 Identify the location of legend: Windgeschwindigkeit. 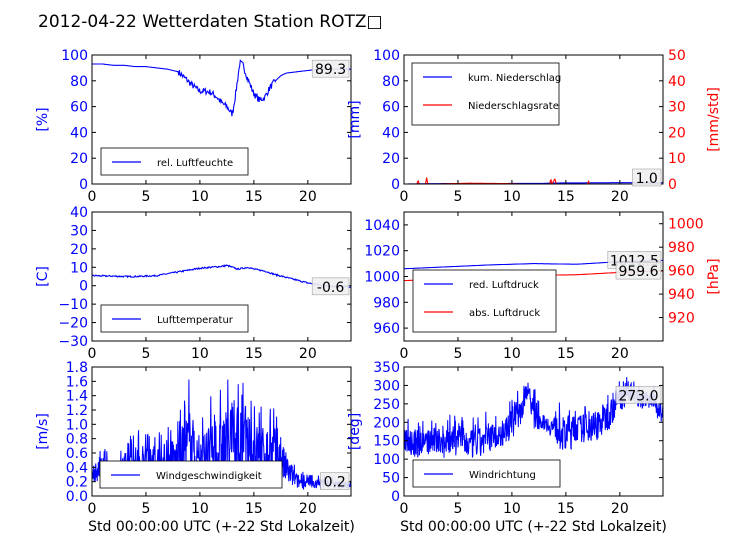
(191, 474).